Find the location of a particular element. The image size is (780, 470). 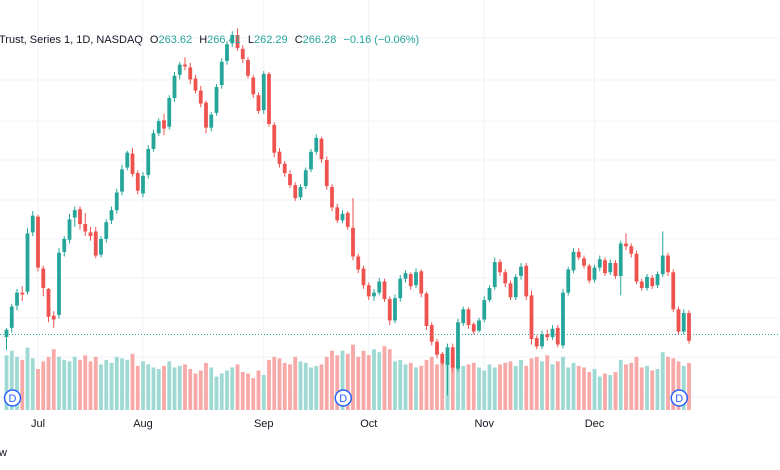

change-value: −0.16 (−0.06%) is located at coordinates (381, 40).